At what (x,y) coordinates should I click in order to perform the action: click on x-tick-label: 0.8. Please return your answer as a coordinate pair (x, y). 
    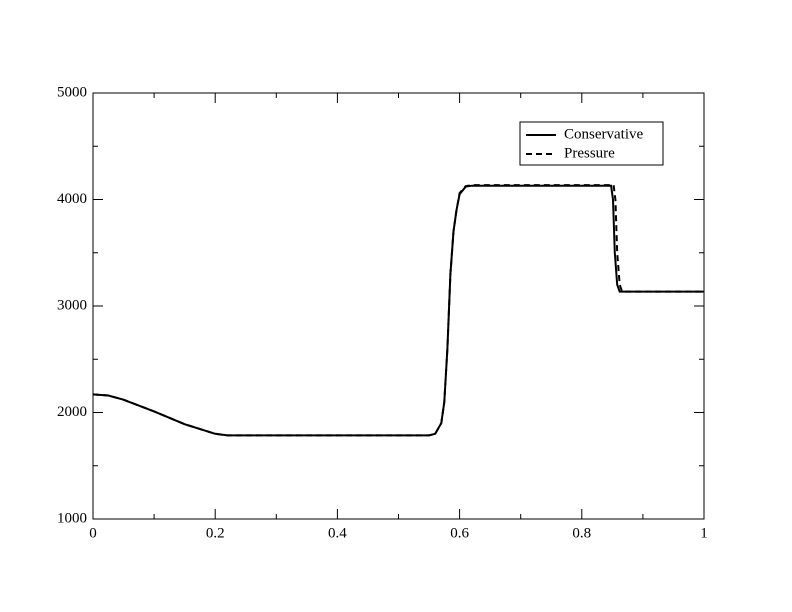
    Looking at the image, I should click on (581, 533).